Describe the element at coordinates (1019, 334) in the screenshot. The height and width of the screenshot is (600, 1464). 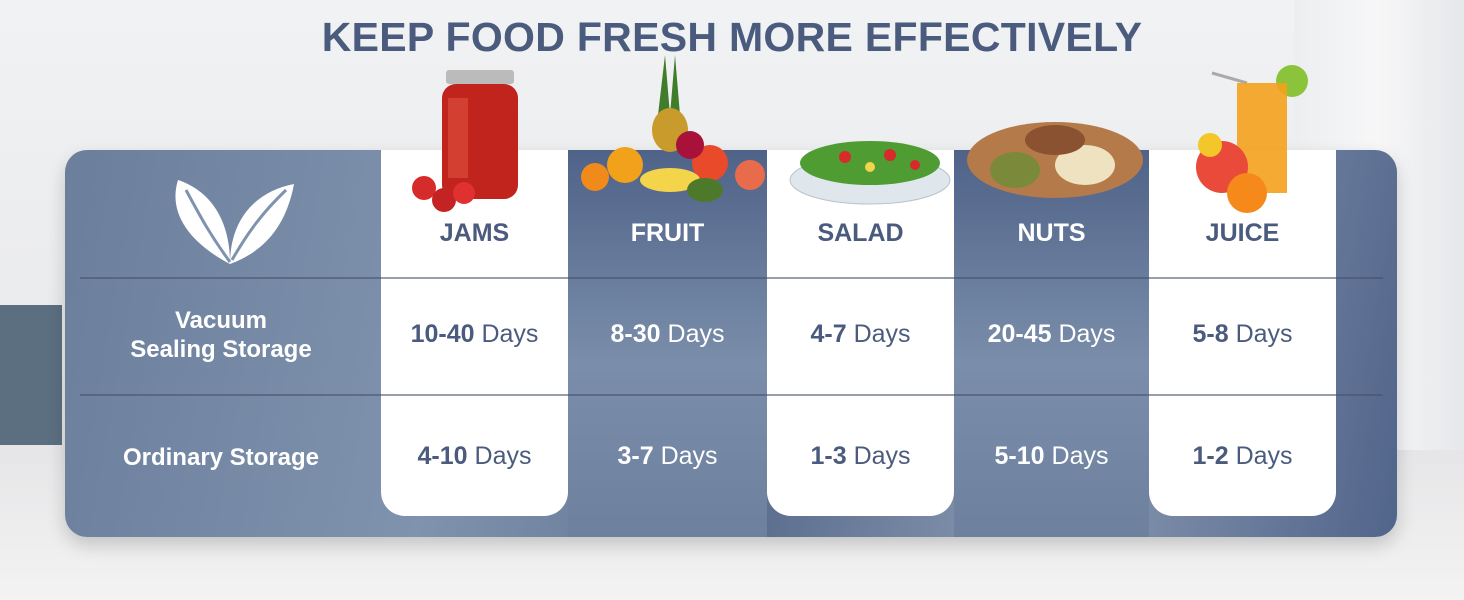
I see `range: 20-45` at that location.